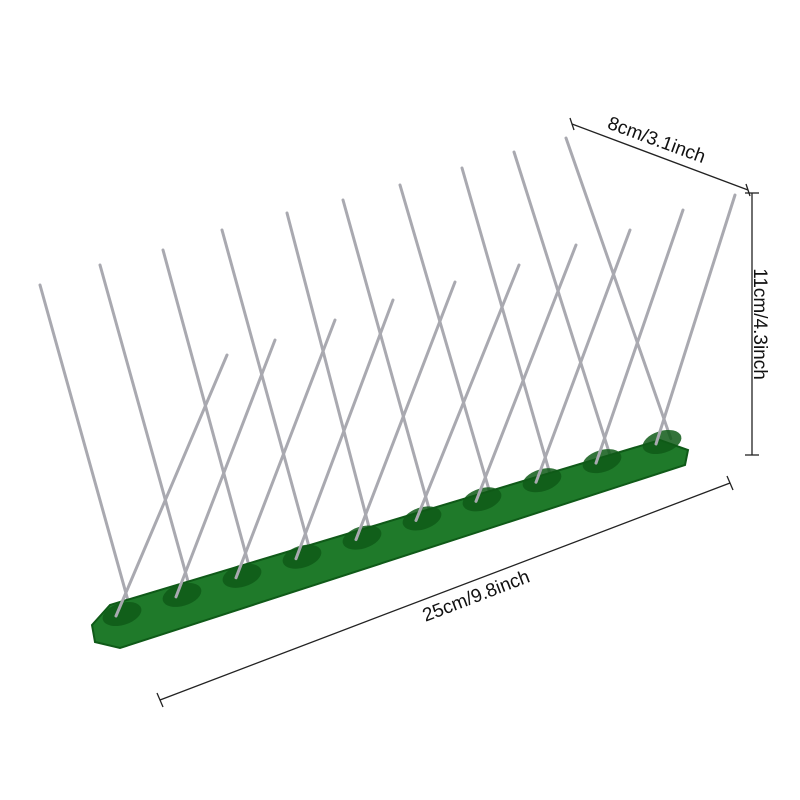 The height and width of the screenshot is (800, 800). Describe the element at coordinates (660, 157) in the screenshot. I see `depth-dimension-line` at that location.